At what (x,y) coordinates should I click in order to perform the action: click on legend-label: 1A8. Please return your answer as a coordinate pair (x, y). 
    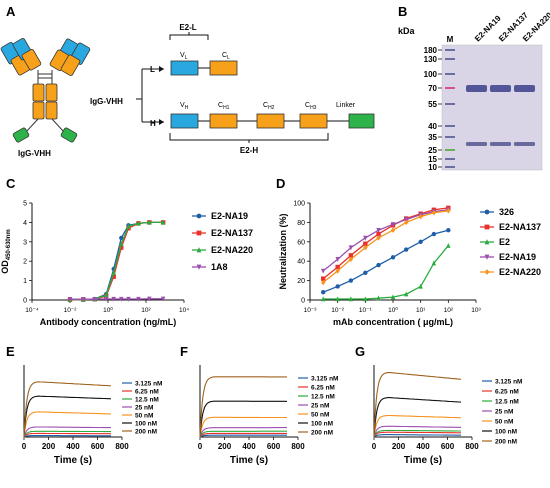
    Looking at the image, I should click on (219, 267).